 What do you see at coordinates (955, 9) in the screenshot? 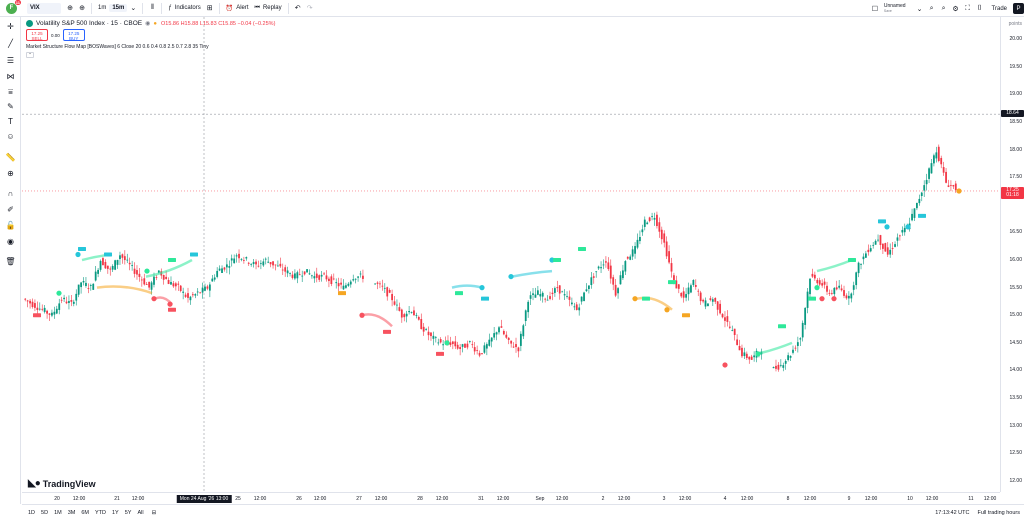
I see `settings-gear-icon: ⚙` at bounding box center [955, 9].